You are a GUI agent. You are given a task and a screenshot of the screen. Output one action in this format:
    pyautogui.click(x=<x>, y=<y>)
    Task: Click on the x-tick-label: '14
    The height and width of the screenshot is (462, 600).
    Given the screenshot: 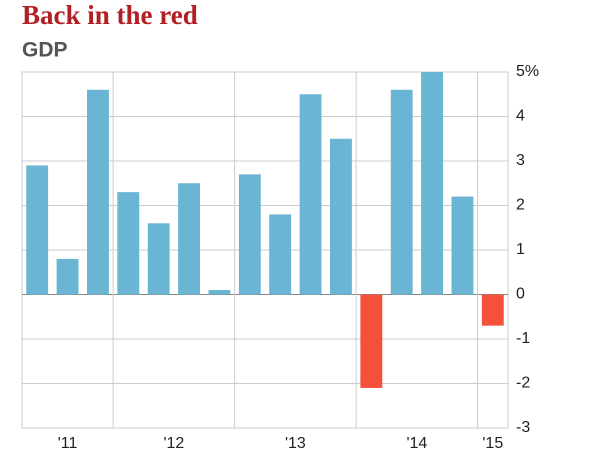 What is the action you would take?
    pyautogui.click(x=416, y=443)
    